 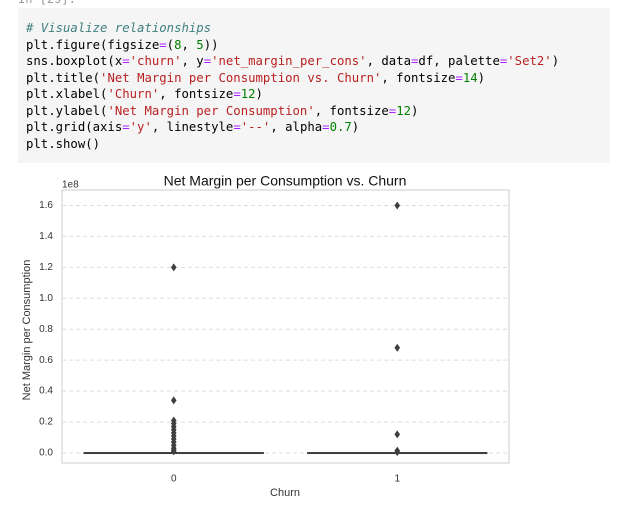 I want to click on x-tick-label: 0, so click(x=174, y=479).